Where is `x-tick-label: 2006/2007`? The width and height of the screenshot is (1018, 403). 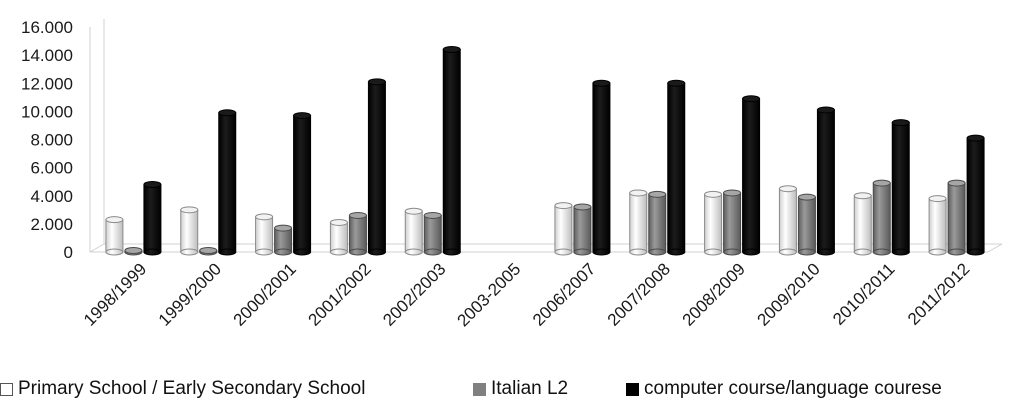
x-tick-label: 2006/2007 is located at coordinates (564, 294).